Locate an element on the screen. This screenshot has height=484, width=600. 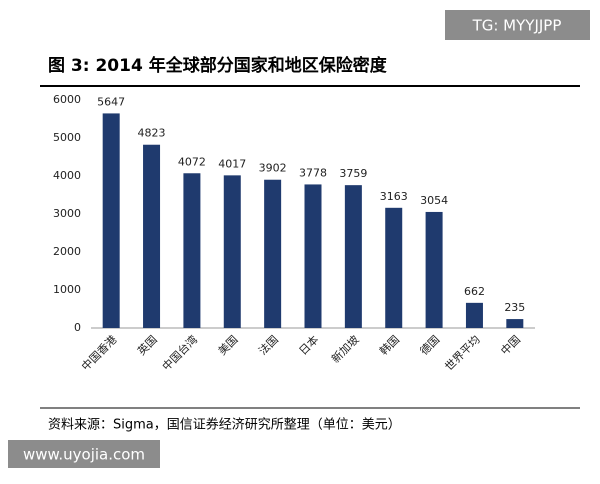
watermark: www.uyojia.com is located at coordinates (84, 455).